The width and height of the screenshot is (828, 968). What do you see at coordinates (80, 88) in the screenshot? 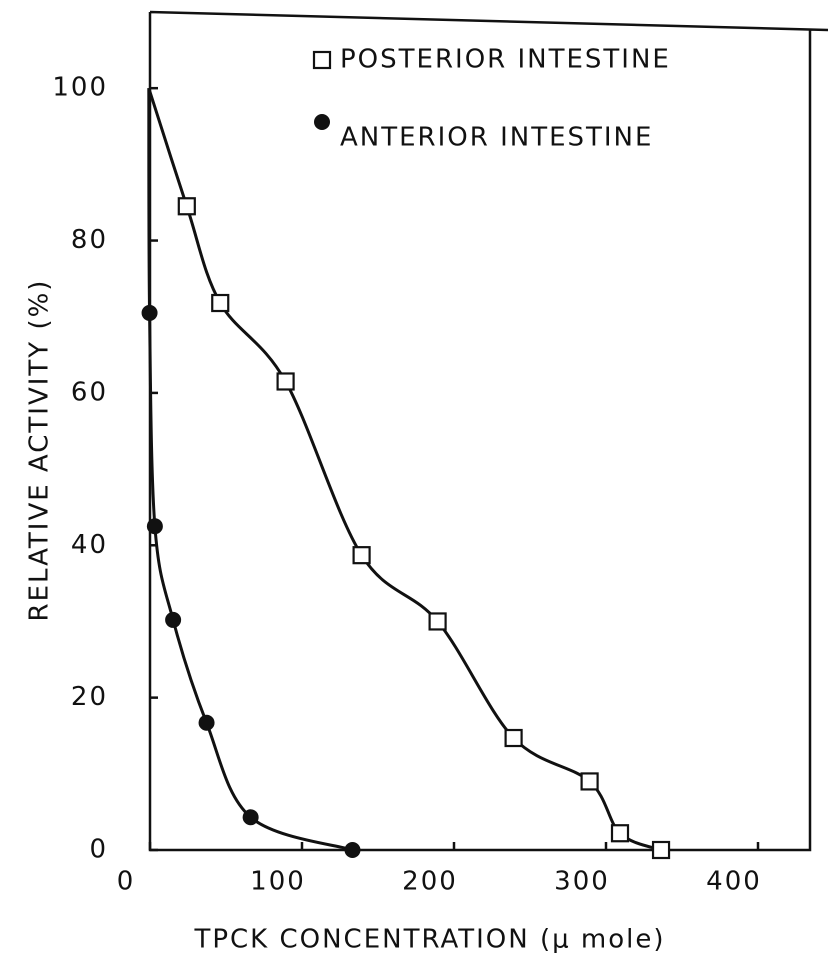
I see `y-tick-label: 100` at bounding box center [80, 88].